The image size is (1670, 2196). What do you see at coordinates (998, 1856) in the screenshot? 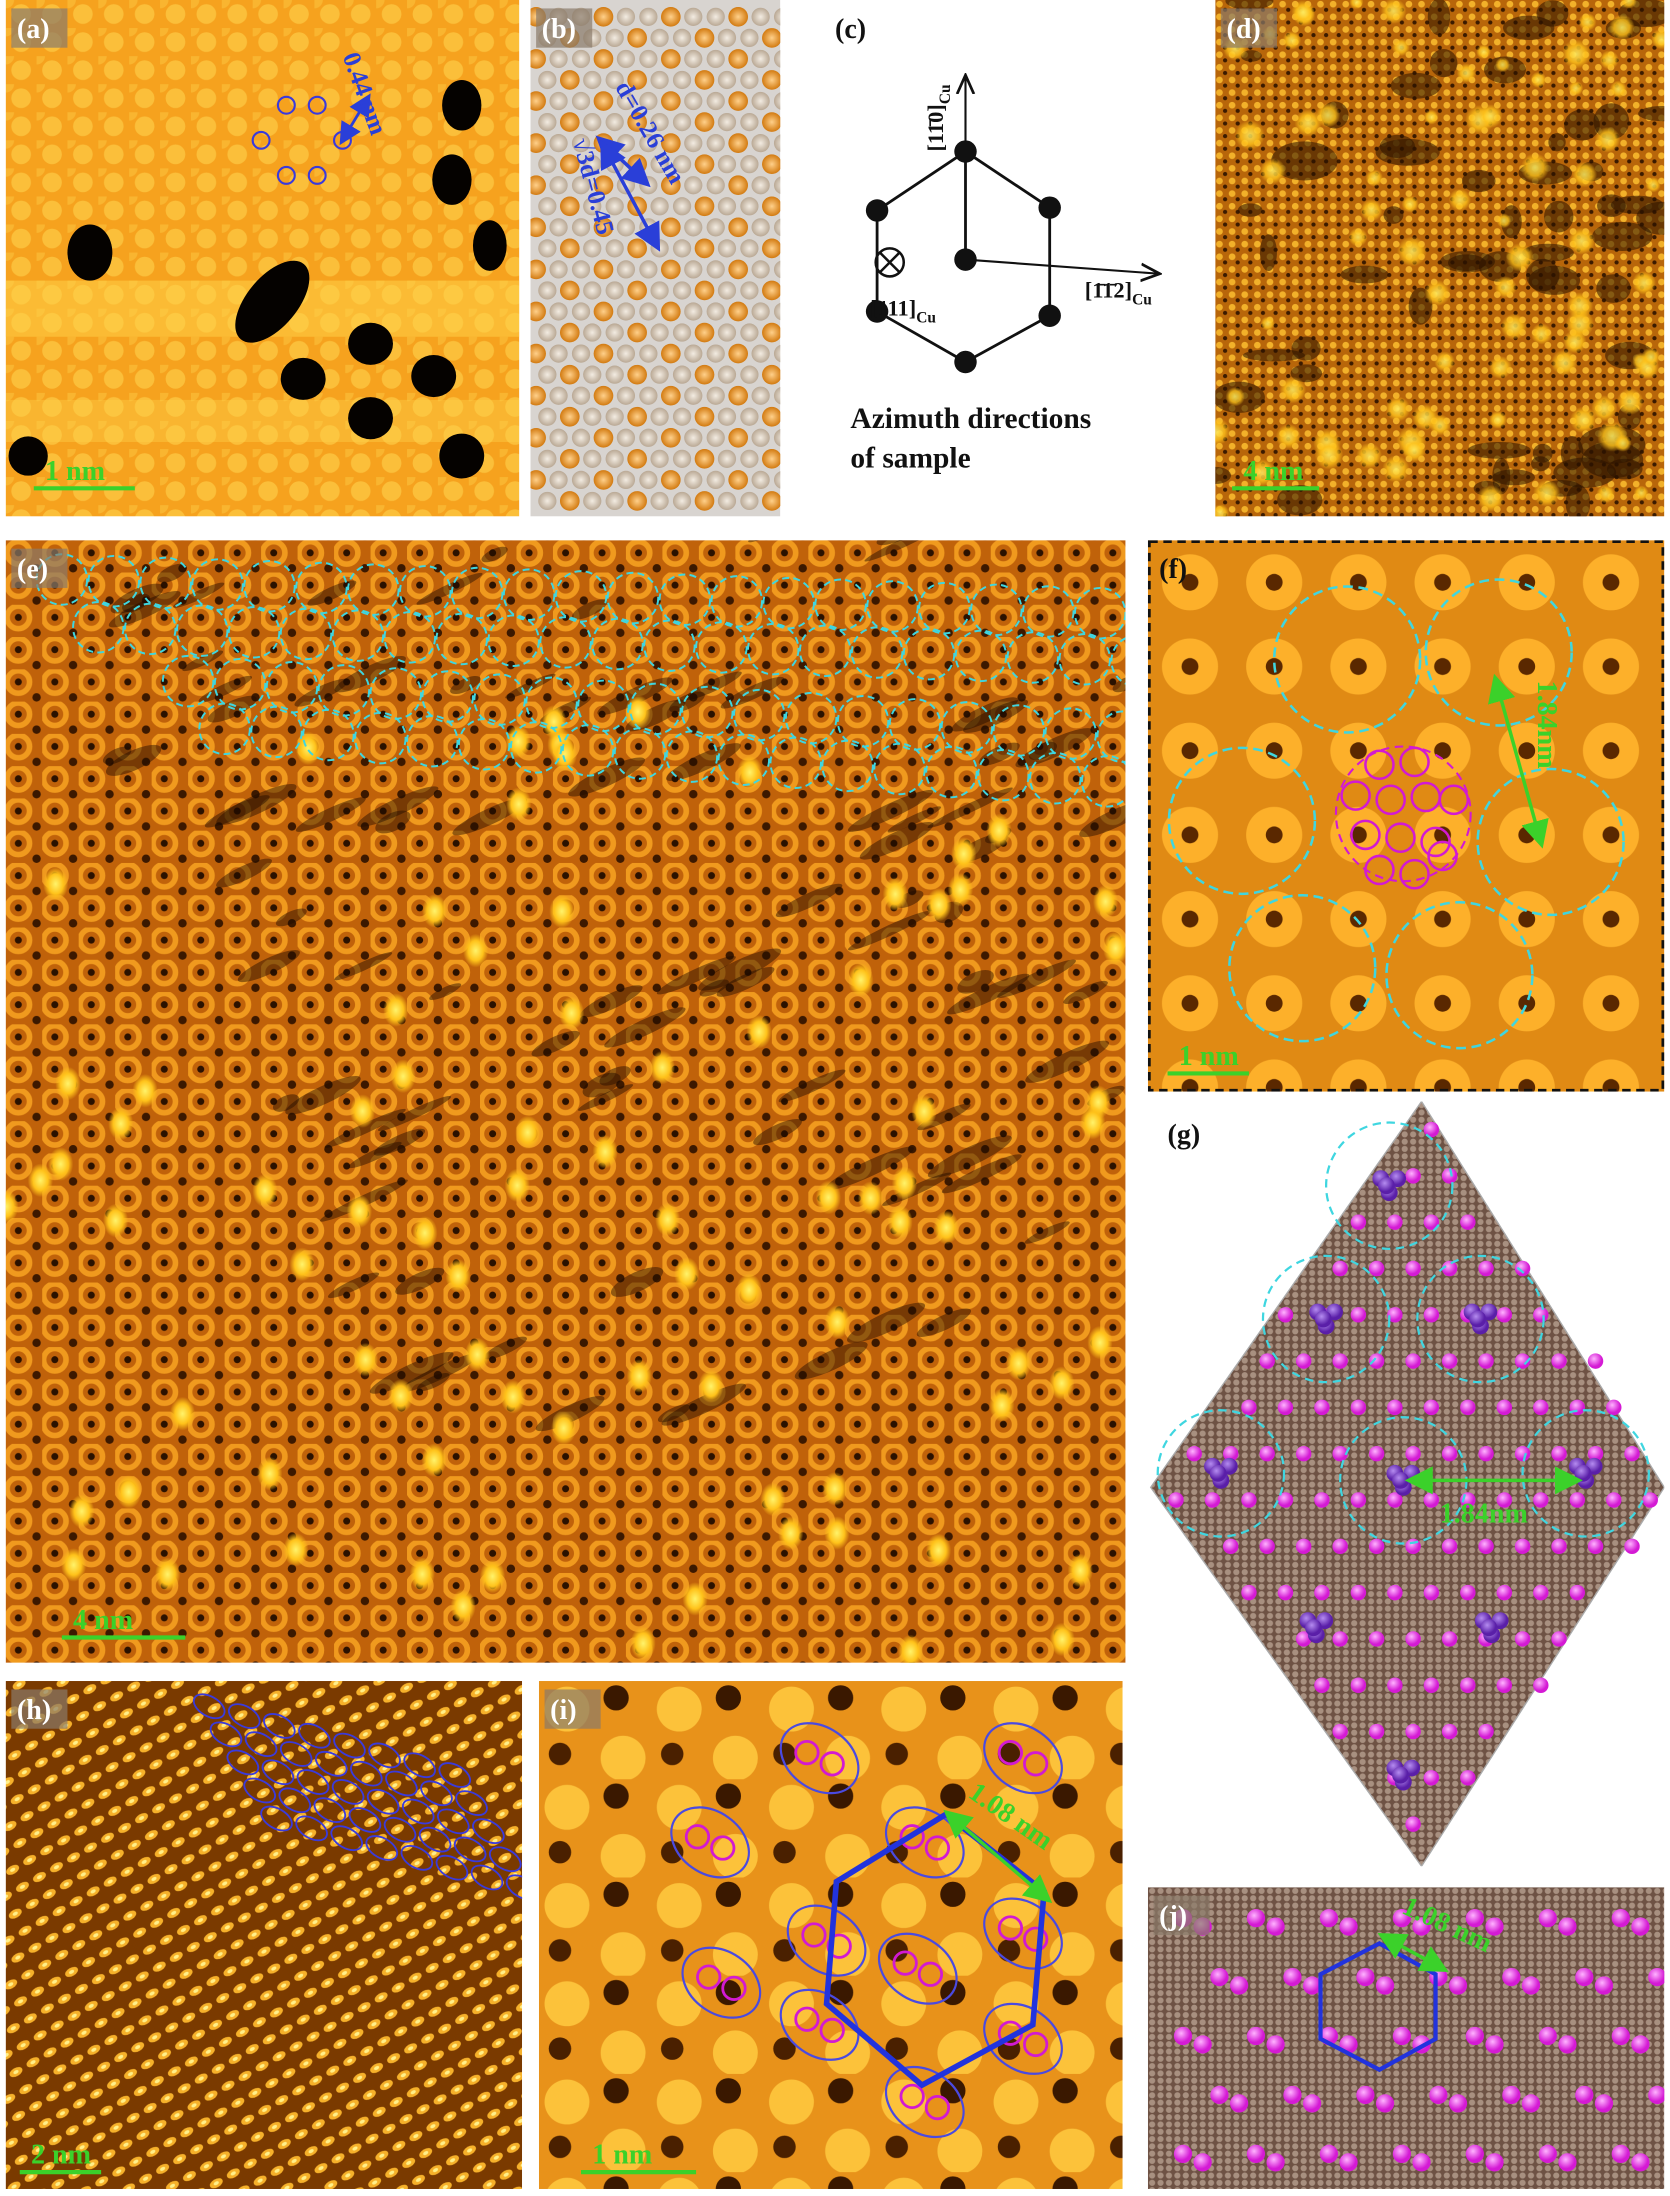
I see `spacing-arrow` at bounding box center [998, 1856].